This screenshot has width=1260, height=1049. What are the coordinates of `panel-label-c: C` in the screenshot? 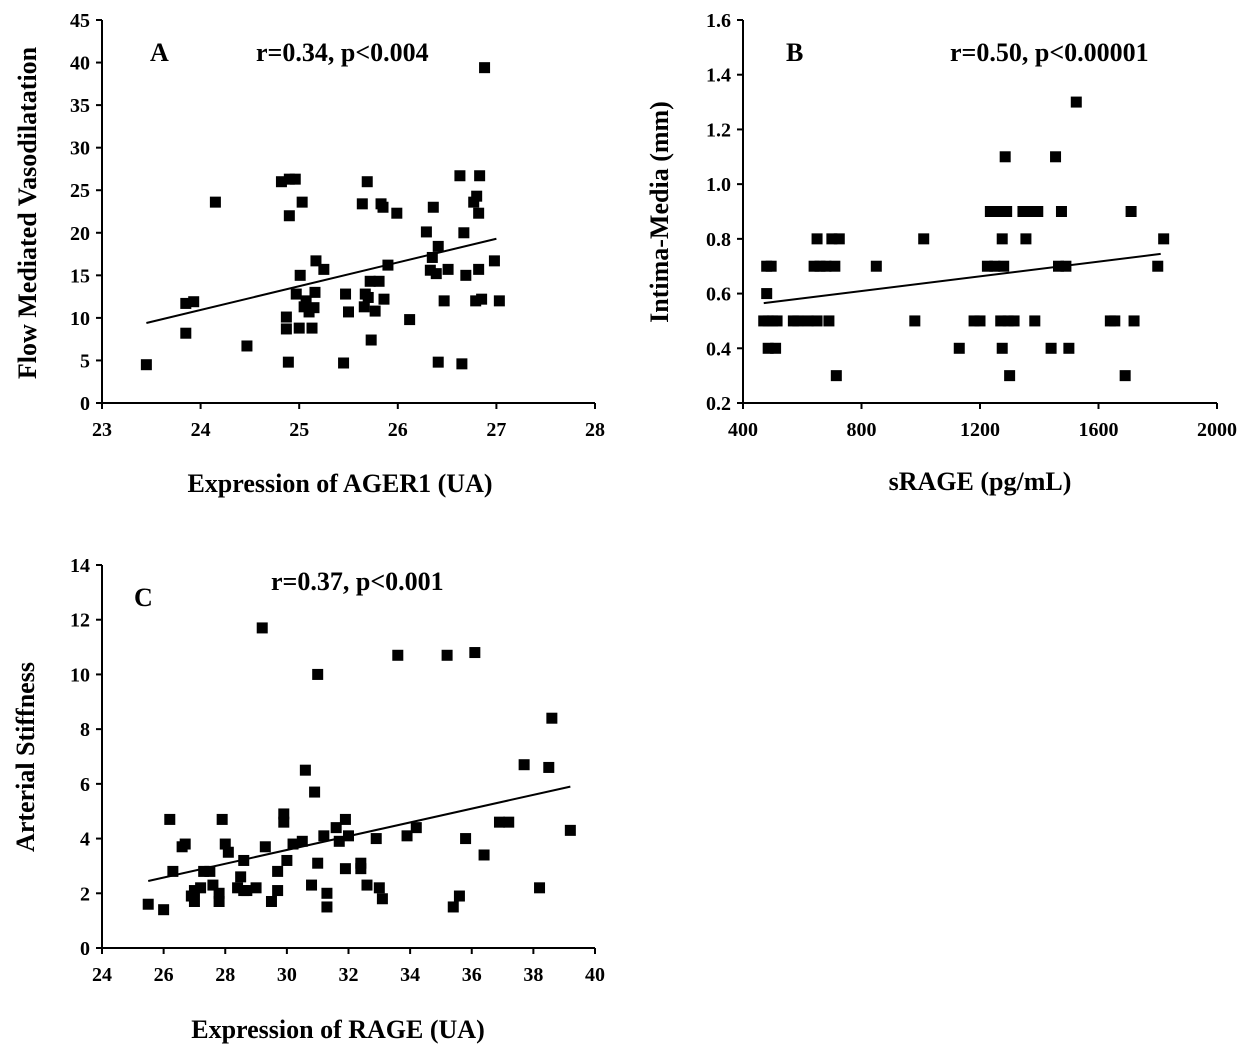 It's located at (143, 597).